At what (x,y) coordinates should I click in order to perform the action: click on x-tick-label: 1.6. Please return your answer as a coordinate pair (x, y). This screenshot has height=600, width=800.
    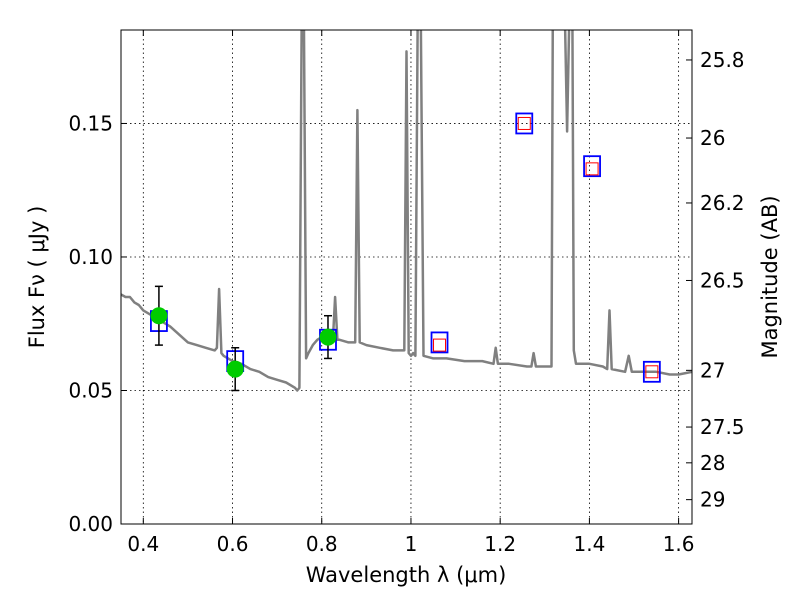
    Looking at the image, I should click on (679, 544).